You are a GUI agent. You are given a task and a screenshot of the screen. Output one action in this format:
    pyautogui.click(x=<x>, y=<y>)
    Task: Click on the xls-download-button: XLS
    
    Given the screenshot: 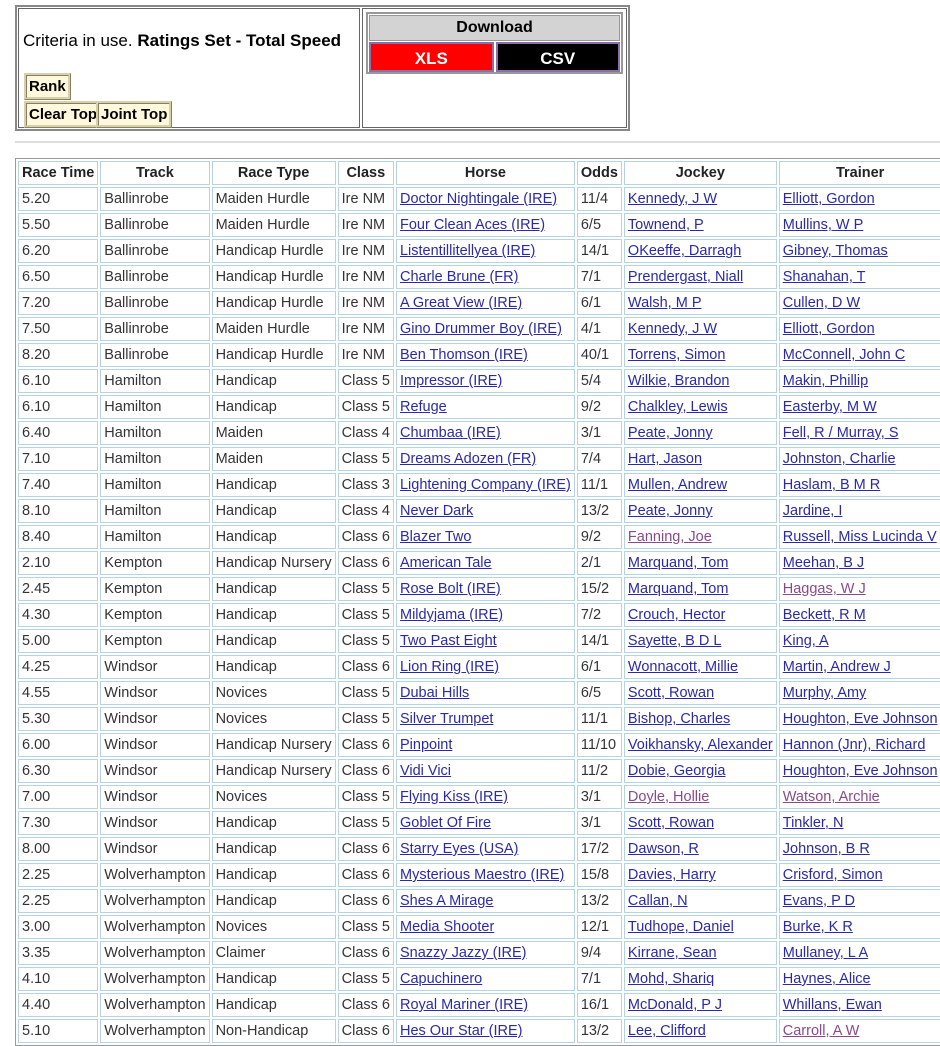 What is the action you would take?
    pyautogui.click(x=431, y=57)
    